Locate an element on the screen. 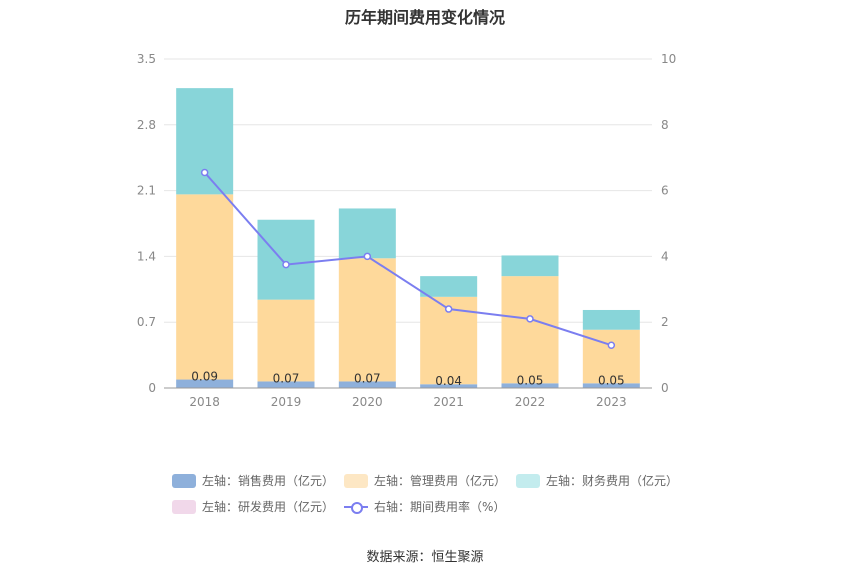 The width and height of the screenshot is (850, 575). right-tick-label: 10 is located at coordinates (668, 59).